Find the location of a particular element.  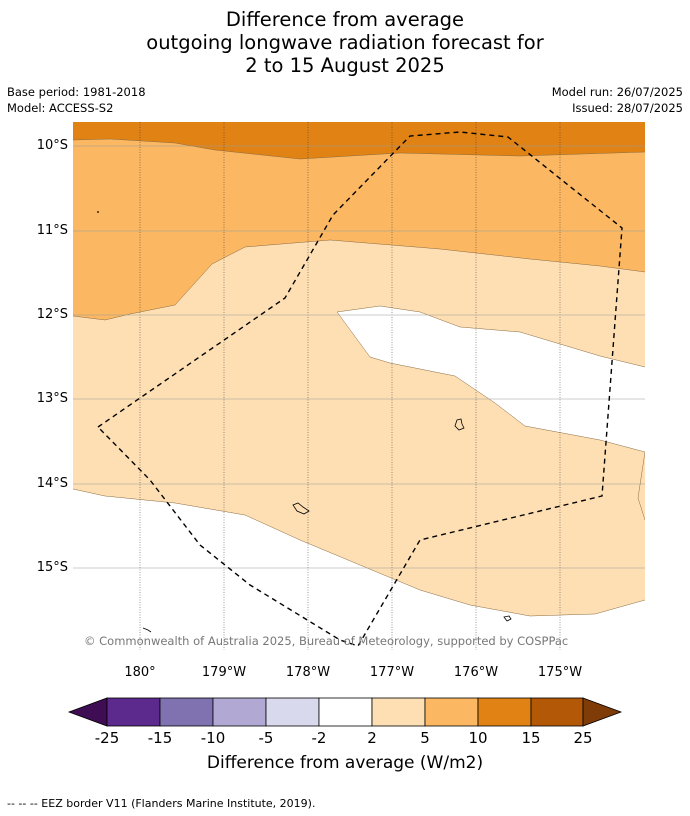

colorbar-tick-label: -25 is located at coordinates (107, 738).